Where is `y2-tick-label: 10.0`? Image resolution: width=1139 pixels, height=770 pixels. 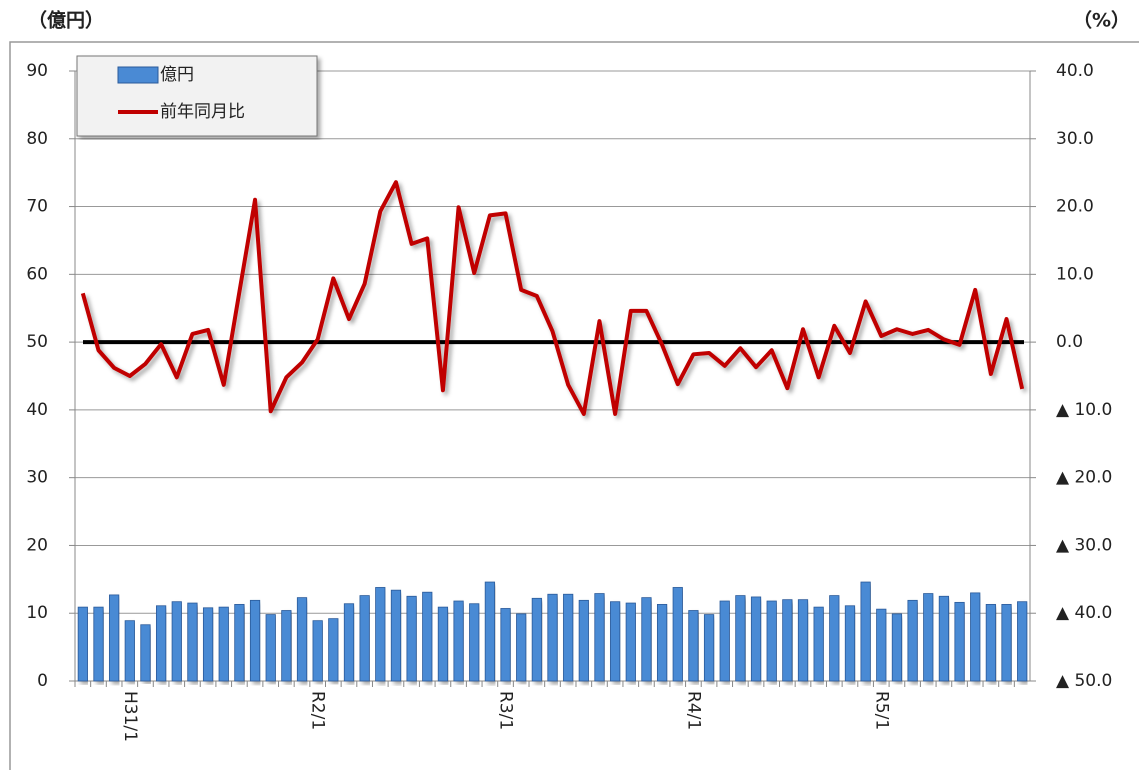 y2-tick-label: 10.0 is located at coordinates (1075, 274).